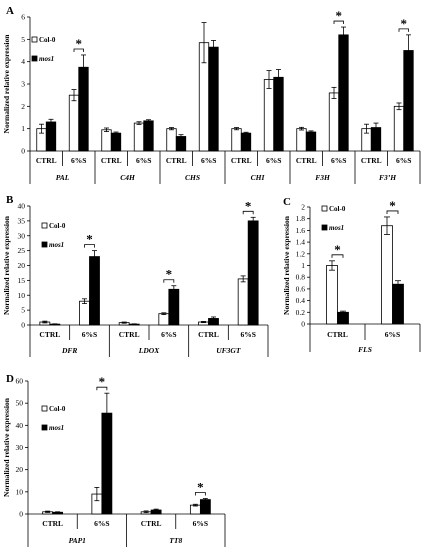  I want to click on group-label: LDOX, so click(149, 350).